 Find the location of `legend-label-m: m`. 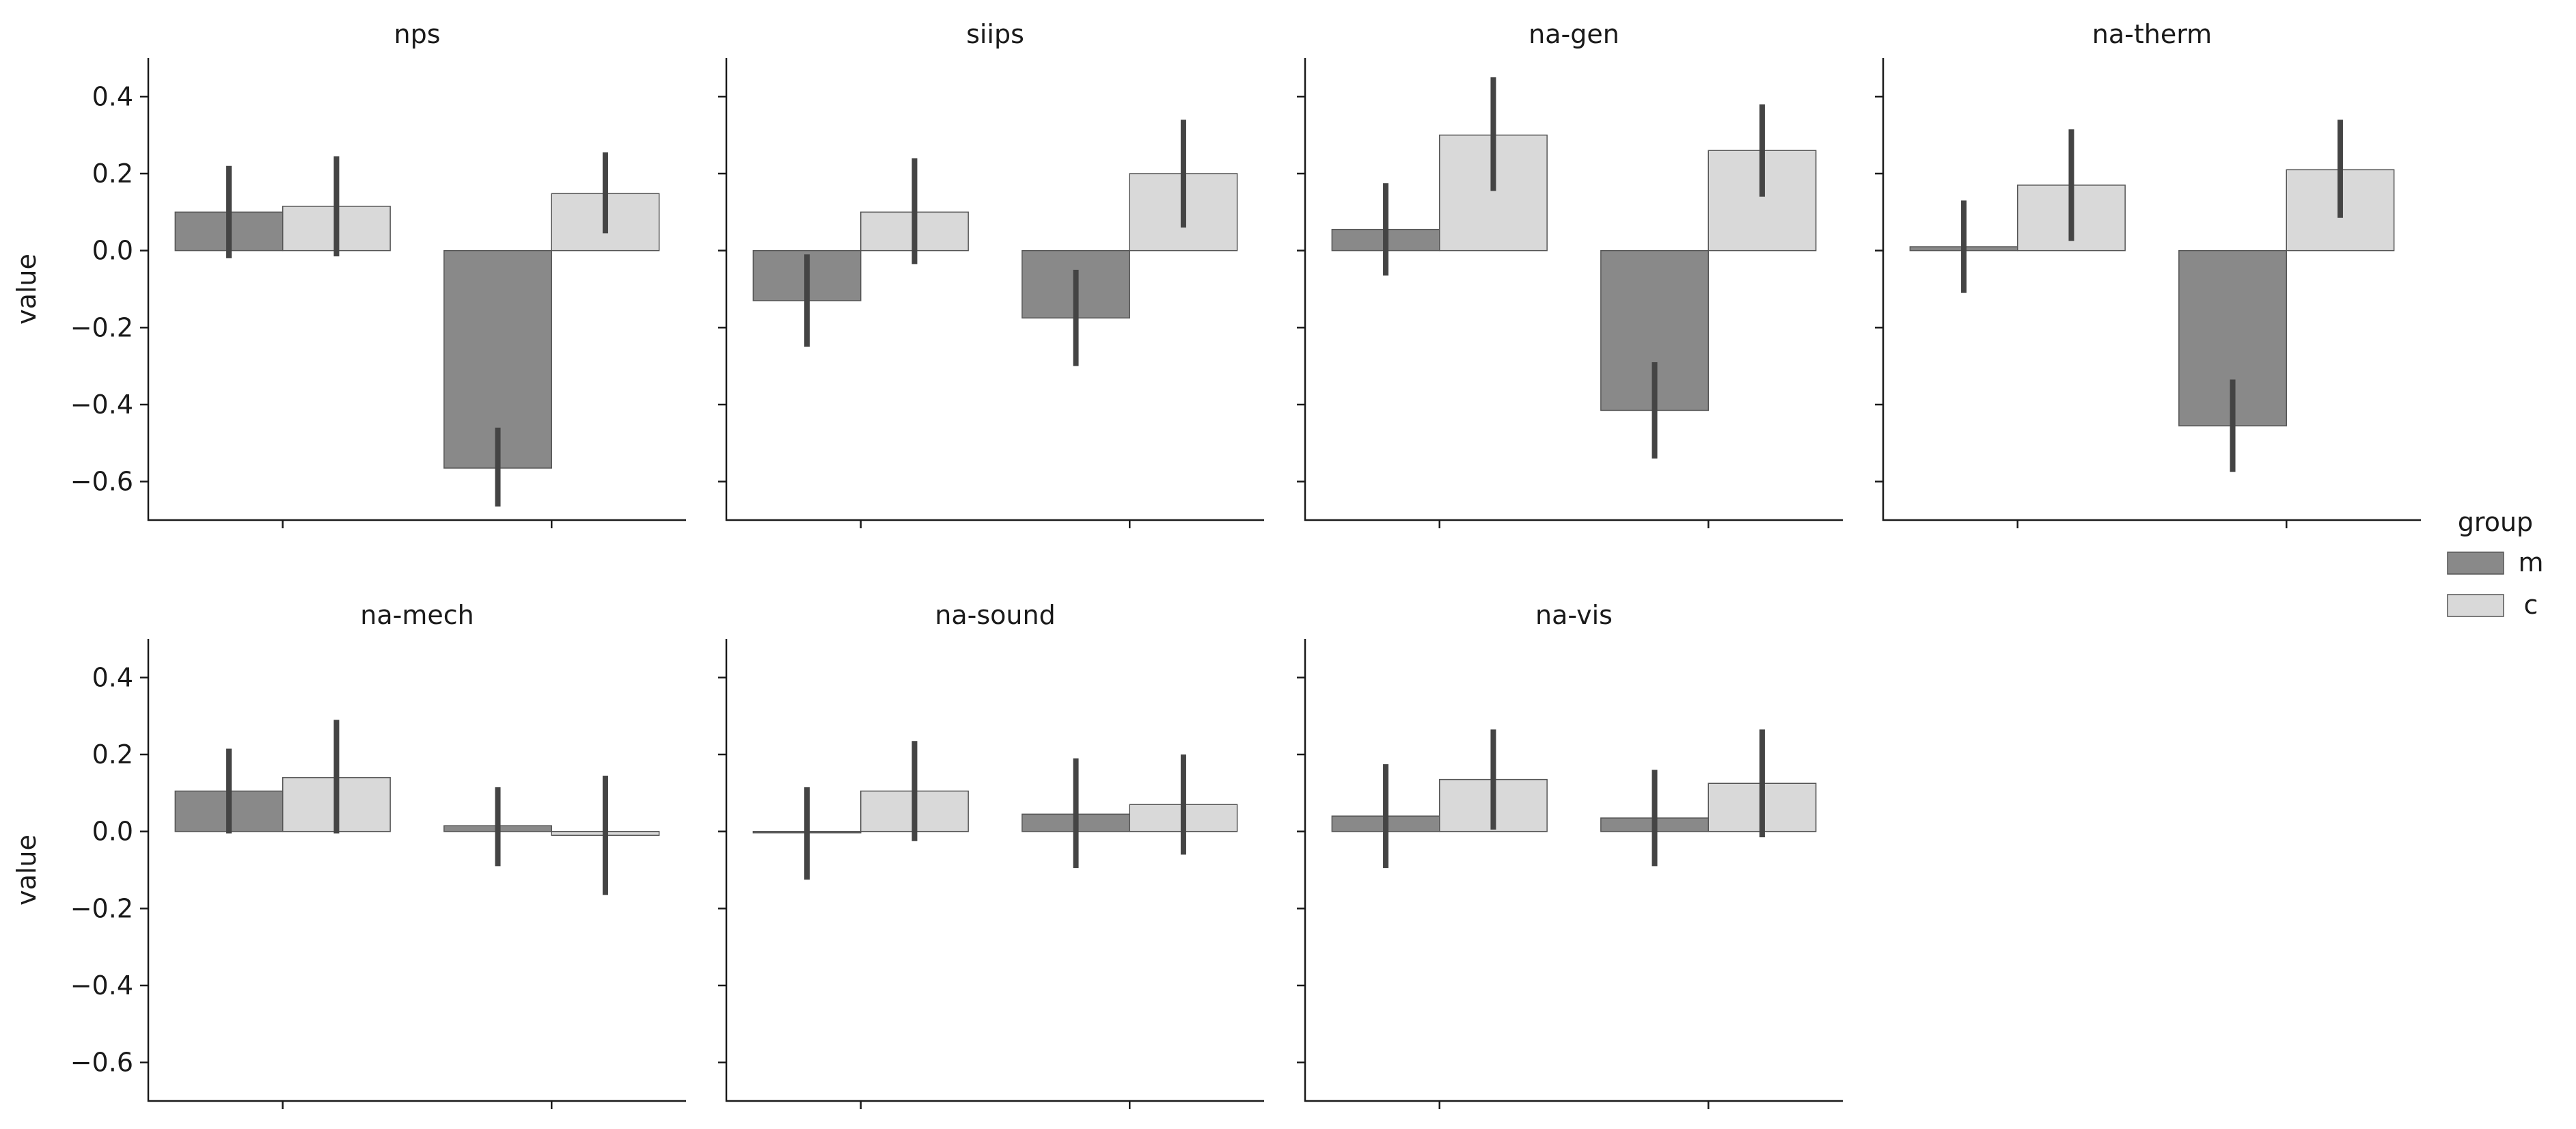

legend-label-m: m is located at coordinates (2530, 562).